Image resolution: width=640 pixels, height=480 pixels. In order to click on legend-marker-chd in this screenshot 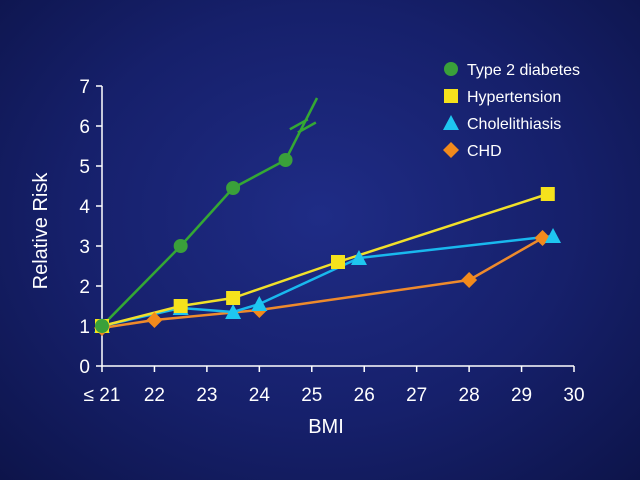, I will do `click(451, 150)`.